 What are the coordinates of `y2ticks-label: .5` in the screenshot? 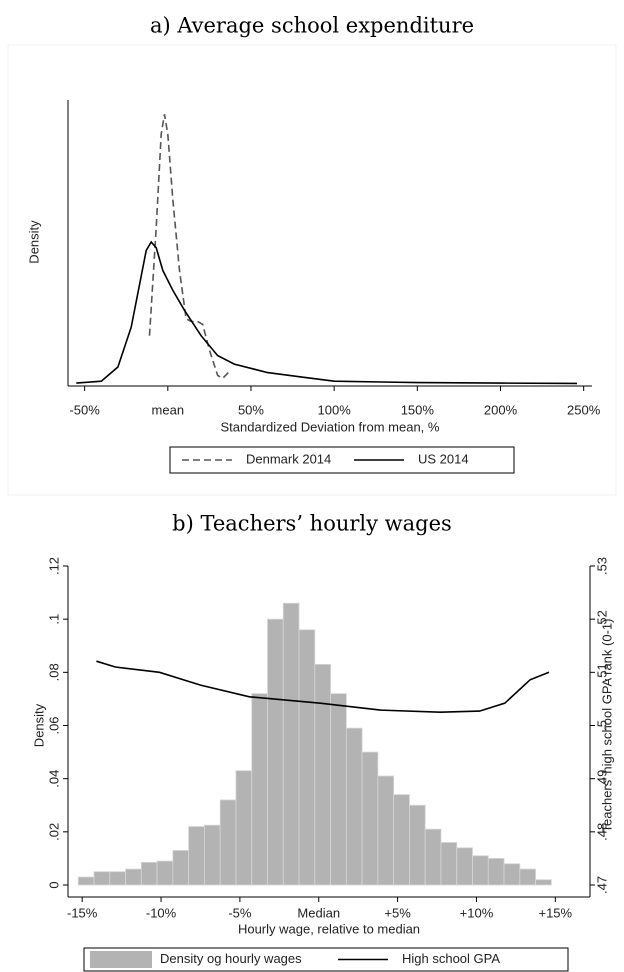 It's located at (601, 725).